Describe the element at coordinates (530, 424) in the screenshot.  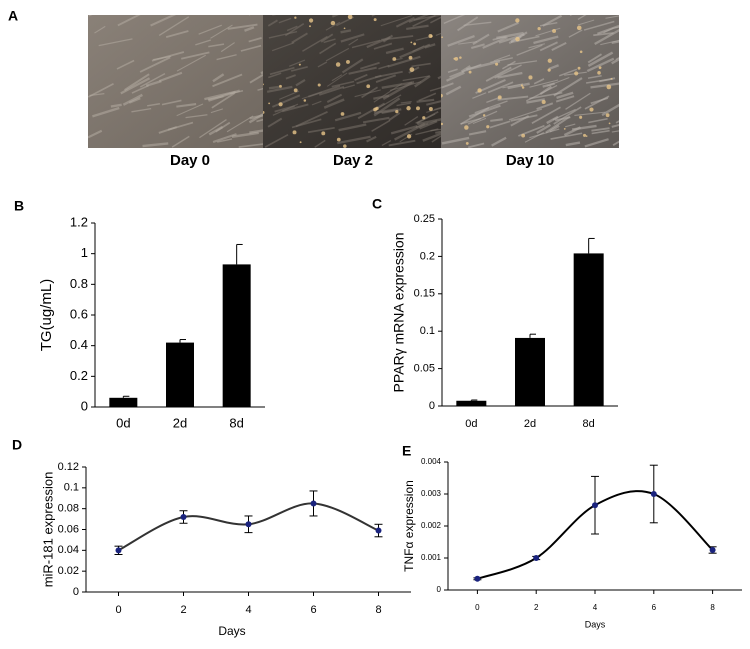
I see `x-tick-label: 2d` at that location.